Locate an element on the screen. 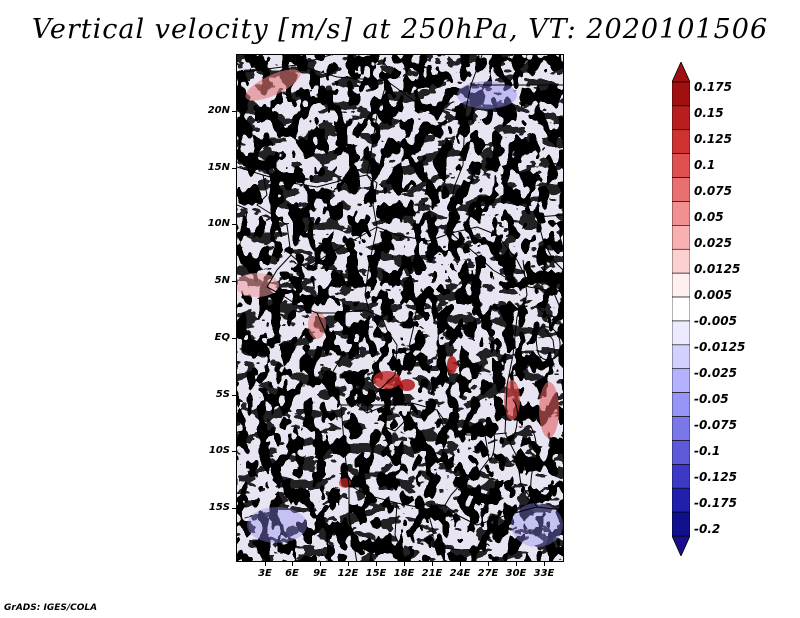 This screenshot has width=800, height=618. colorbar-label: -0.125 is located at coordinates (715, 477).